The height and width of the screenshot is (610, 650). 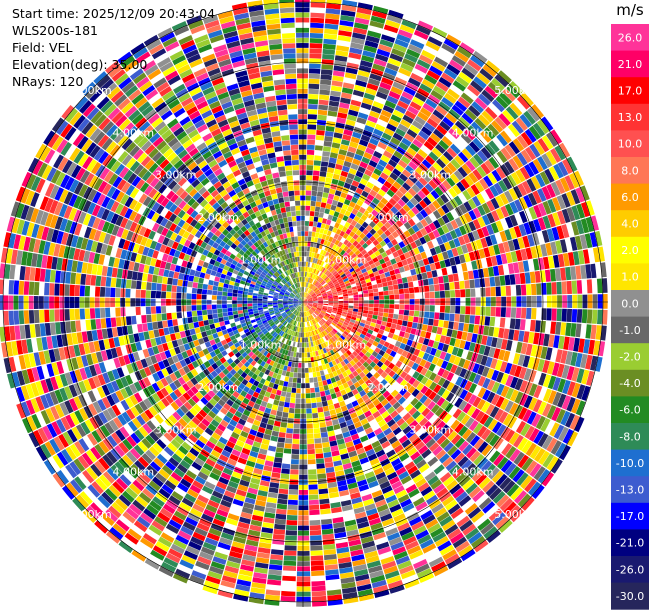 I want to click on colorbar-unit: m/s, so click(x=630, y=10).